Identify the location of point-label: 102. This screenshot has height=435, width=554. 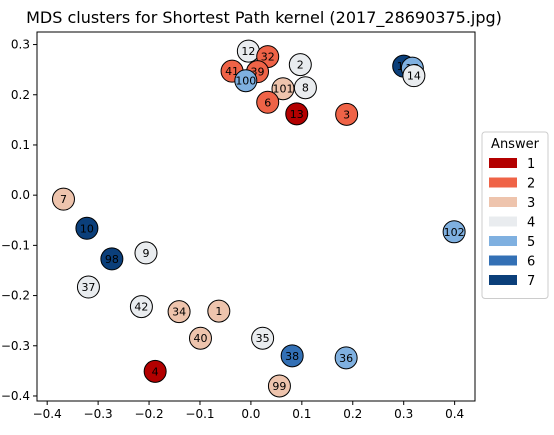
(454, 232).